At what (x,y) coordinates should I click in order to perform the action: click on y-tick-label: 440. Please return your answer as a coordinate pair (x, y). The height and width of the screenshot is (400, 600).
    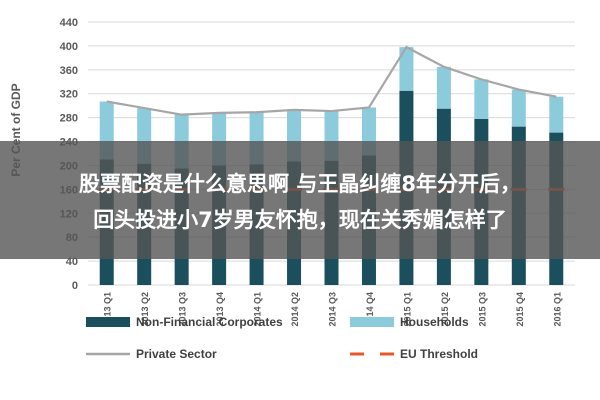
    Looking at the image, I should click on (69, 23).